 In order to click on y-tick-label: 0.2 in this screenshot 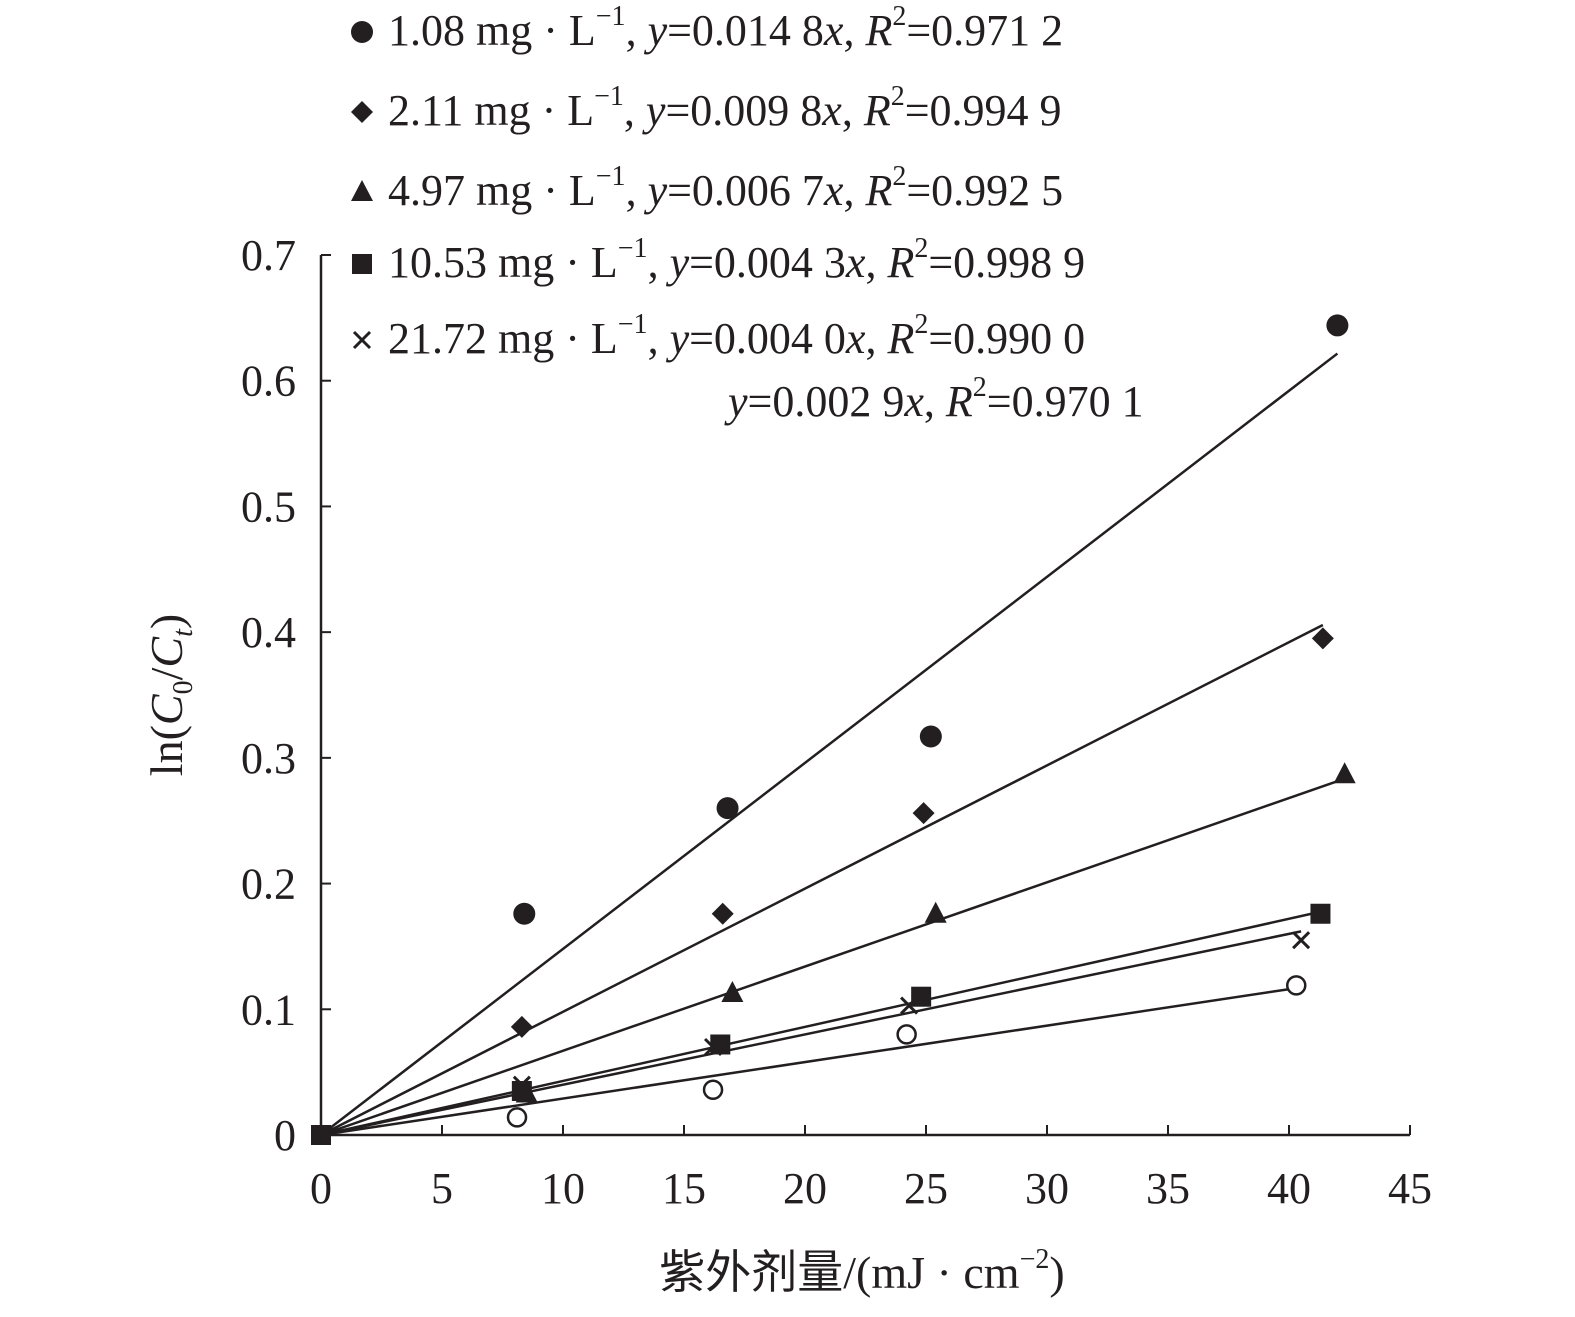, I will do `click(268, 884)`.